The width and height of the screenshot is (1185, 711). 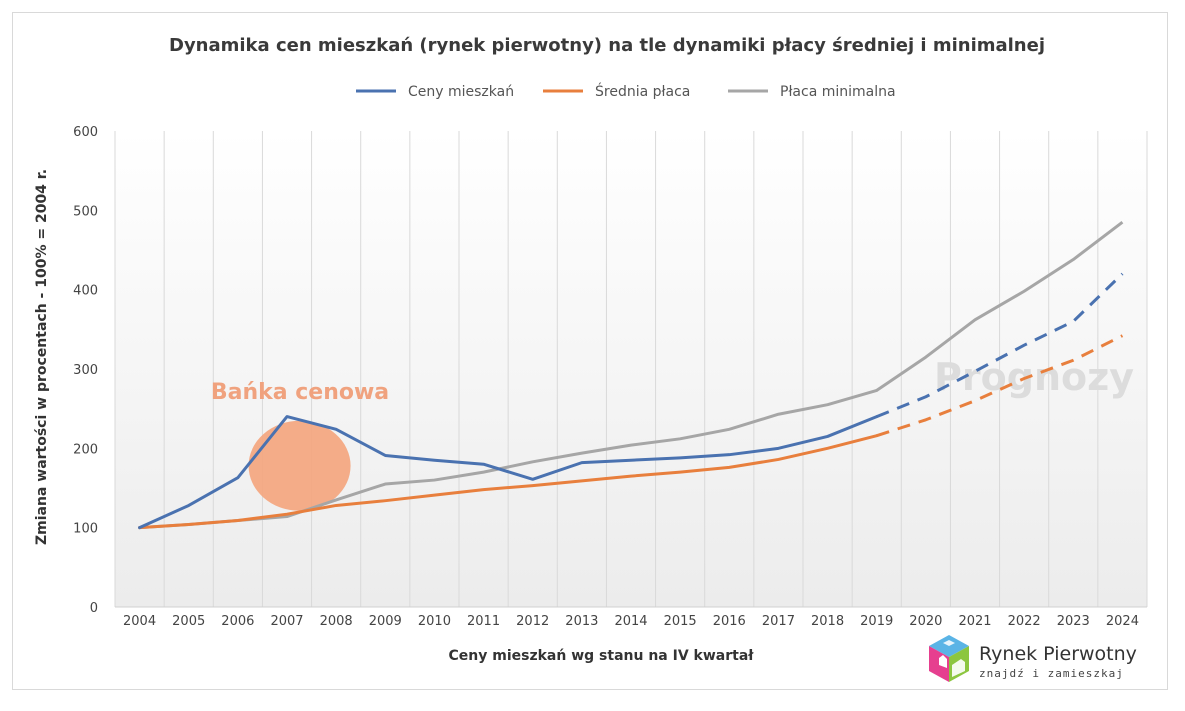 What do you see at coordinates (581, 621) in the screenshot?
I see `x-tick-label: 2013` at bounding box center [581, 621].